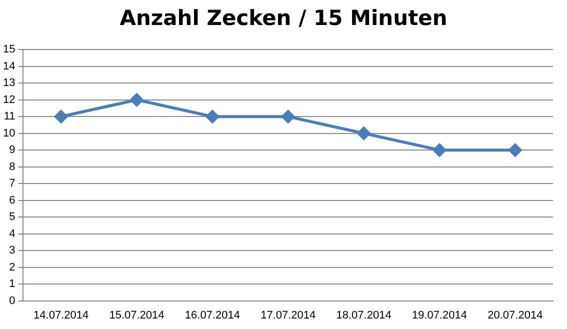 Image resolution: width=567 pixels, height=329 pixels. I want to click on x-tick-label: 17.07.2014, so click(288, 315).